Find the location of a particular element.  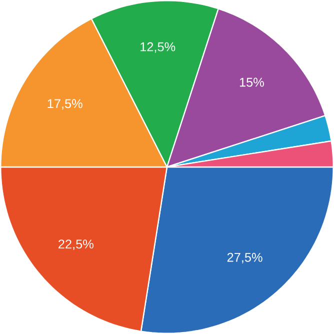

data-label: 22,5% is located at coordinates (76, 245).